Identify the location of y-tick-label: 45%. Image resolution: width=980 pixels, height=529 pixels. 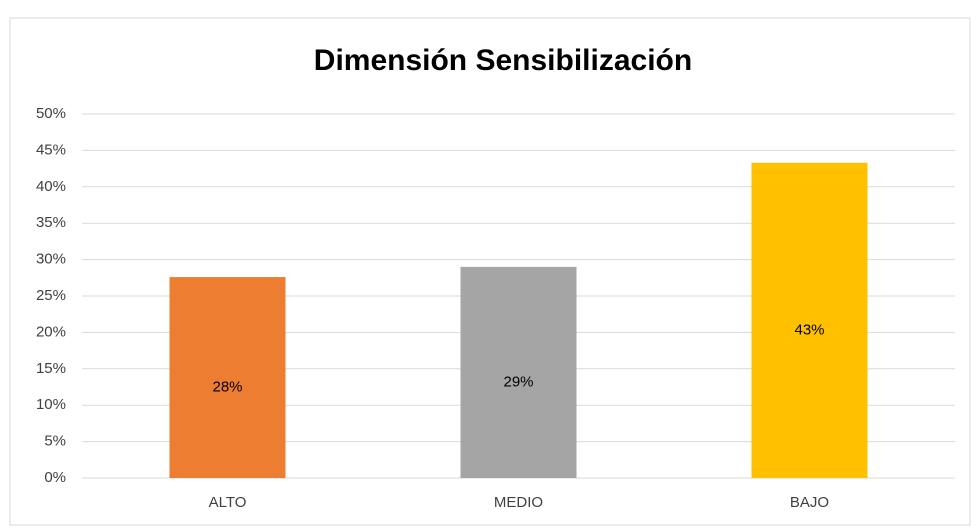
(51, 149).